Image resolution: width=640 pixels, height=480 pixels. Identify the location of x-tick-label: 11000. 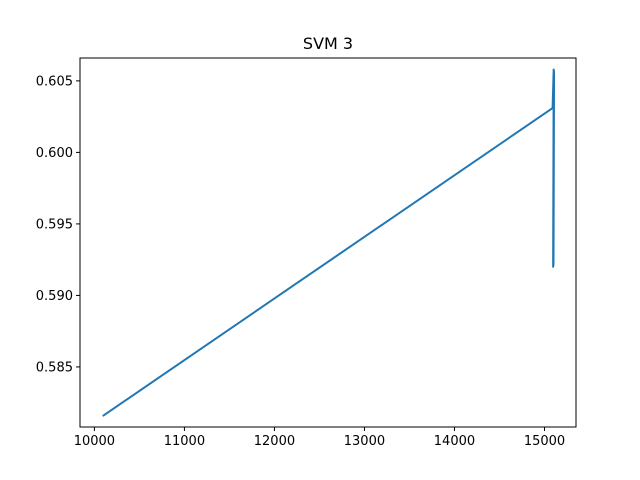
(184, 441).